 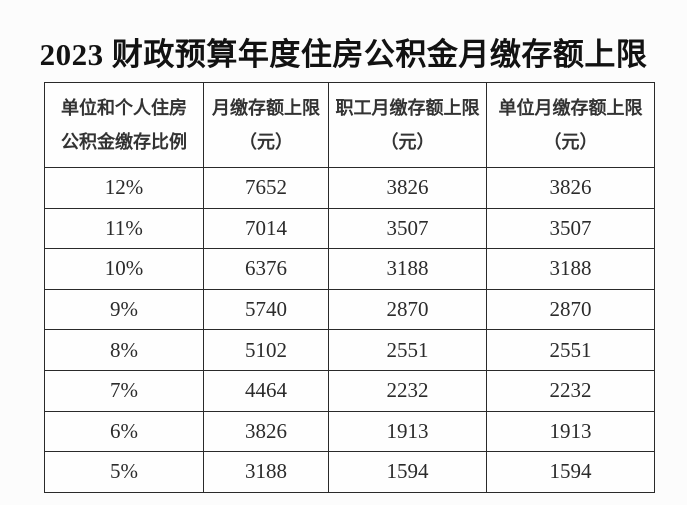 I want to click on table-row: 8% 5102 2551 2551, so click(x=349, y=350).